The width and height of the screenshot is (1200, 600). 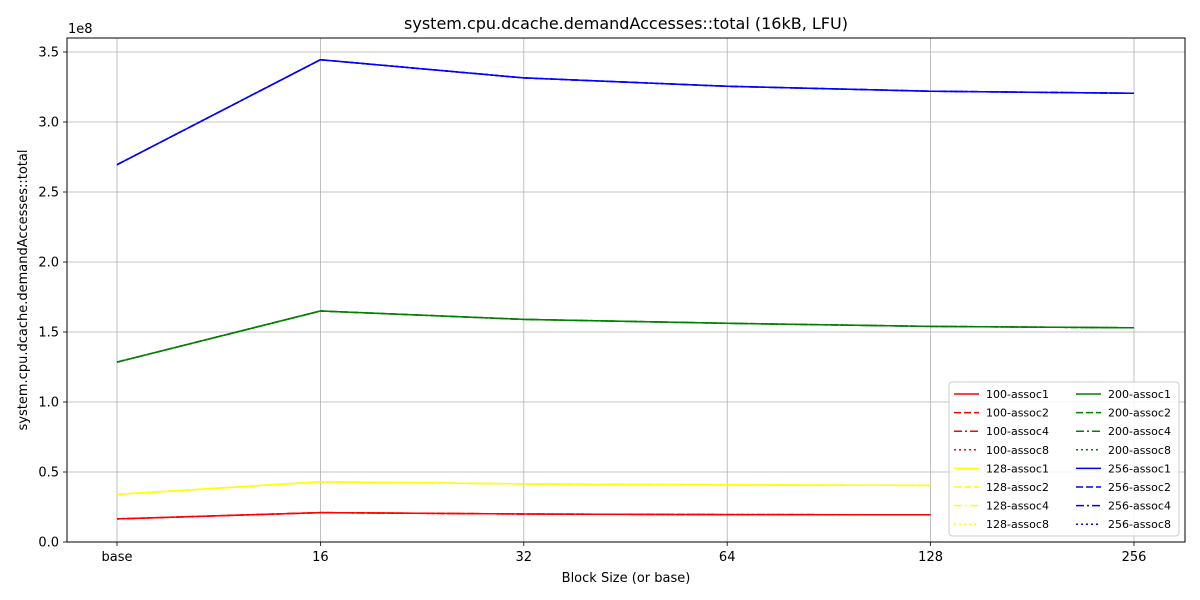 I want to click on legend-label: 256-assoc2, so click(x=1139, y=487).